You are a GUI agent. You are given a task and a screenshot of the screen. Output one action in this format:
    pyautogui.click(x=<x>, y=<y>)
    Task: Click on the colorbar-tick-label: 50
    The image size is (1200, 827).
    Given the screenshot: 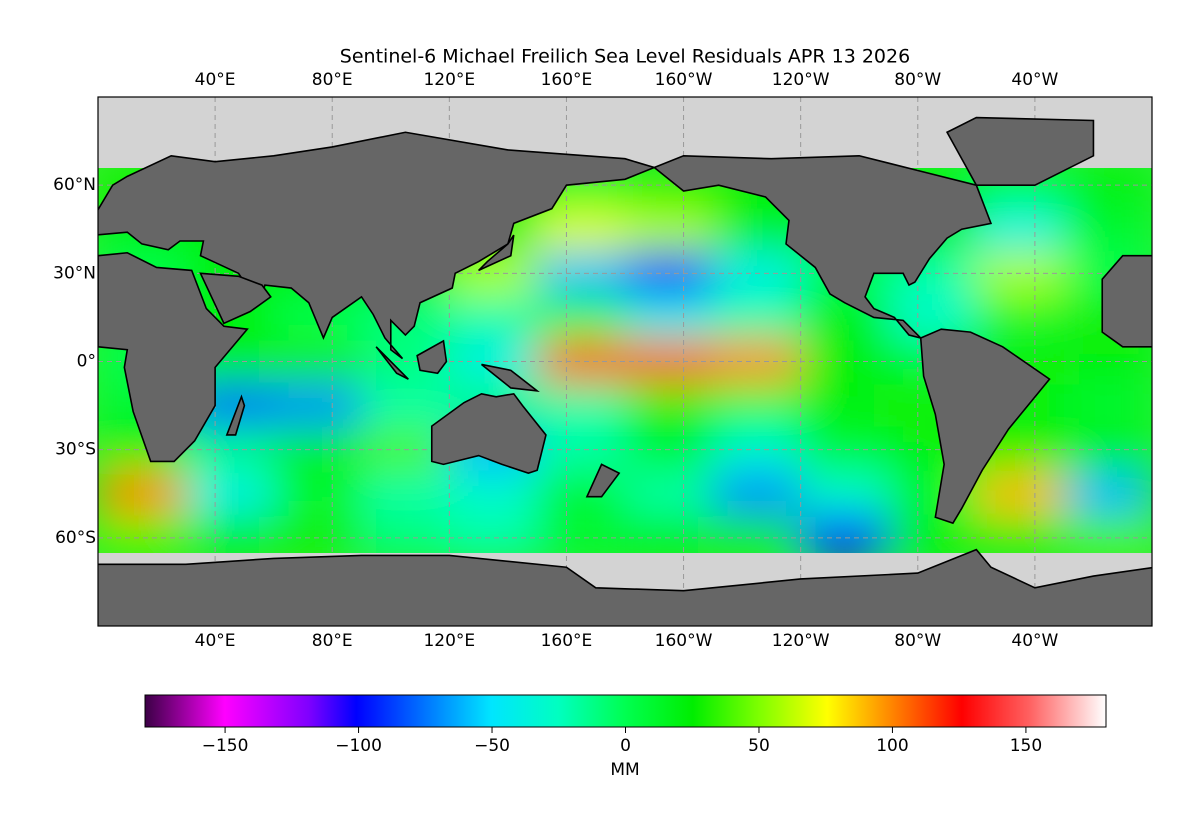 What is the action you would take?
    pyautogui.click(x=759, y=746)
    